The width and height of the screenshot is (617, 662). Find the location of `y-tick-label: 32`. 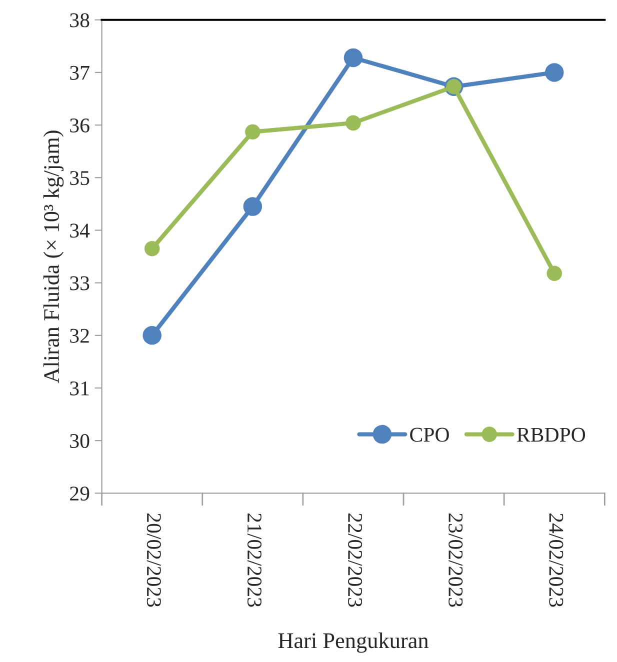

y-tick-label: 32 is located at coordinates (79, 335).